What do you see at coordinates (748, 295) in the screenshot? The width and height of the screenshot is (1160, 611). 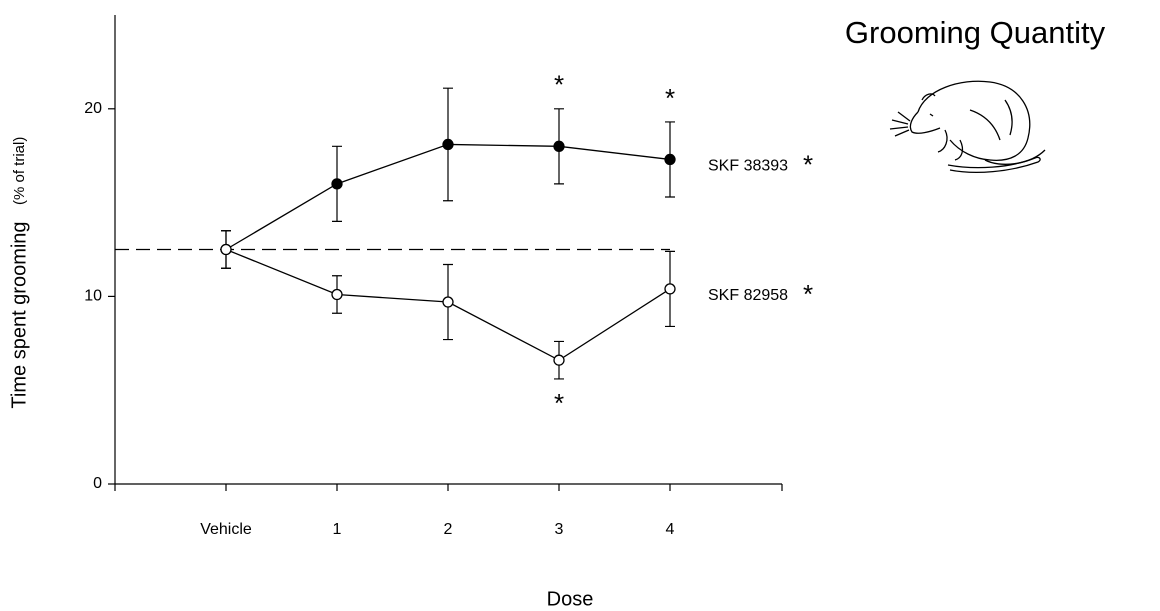 I see `series-label: SKF 82958` at bounding box center [748, 295].